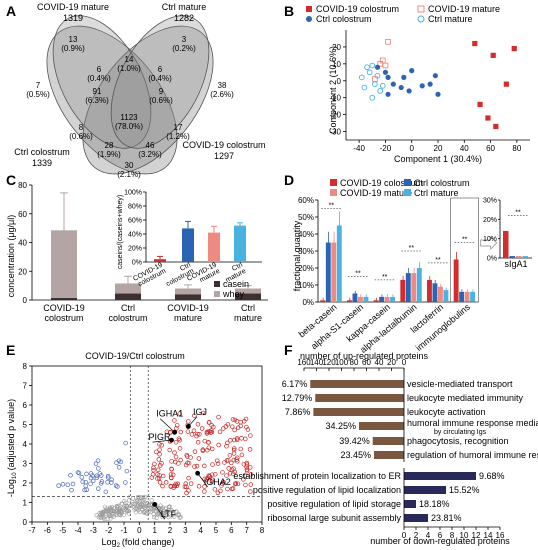  Describe the element at coordinates (372, 97) in the screenshot. I see `pca-point-ctrl-mature` at that location.